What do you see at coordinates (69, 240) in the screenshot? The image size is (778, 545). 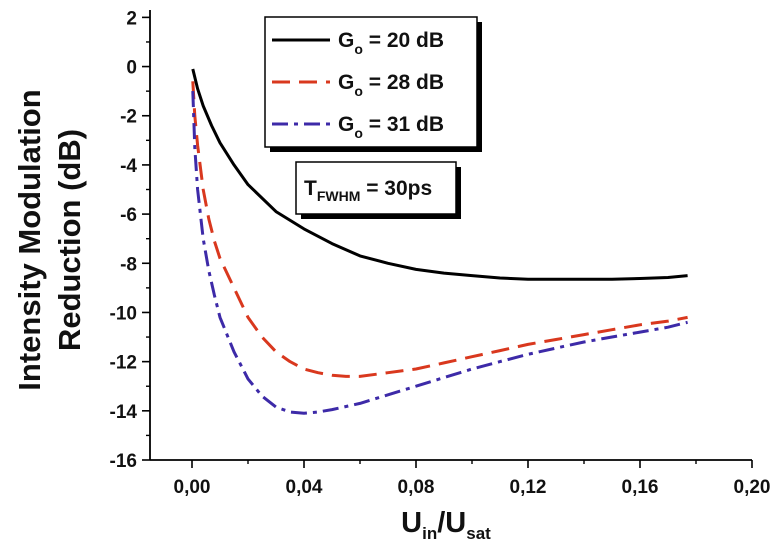 I see `y-axis-title-line2: Reduction (dB)` at bounding box center [69, 240].